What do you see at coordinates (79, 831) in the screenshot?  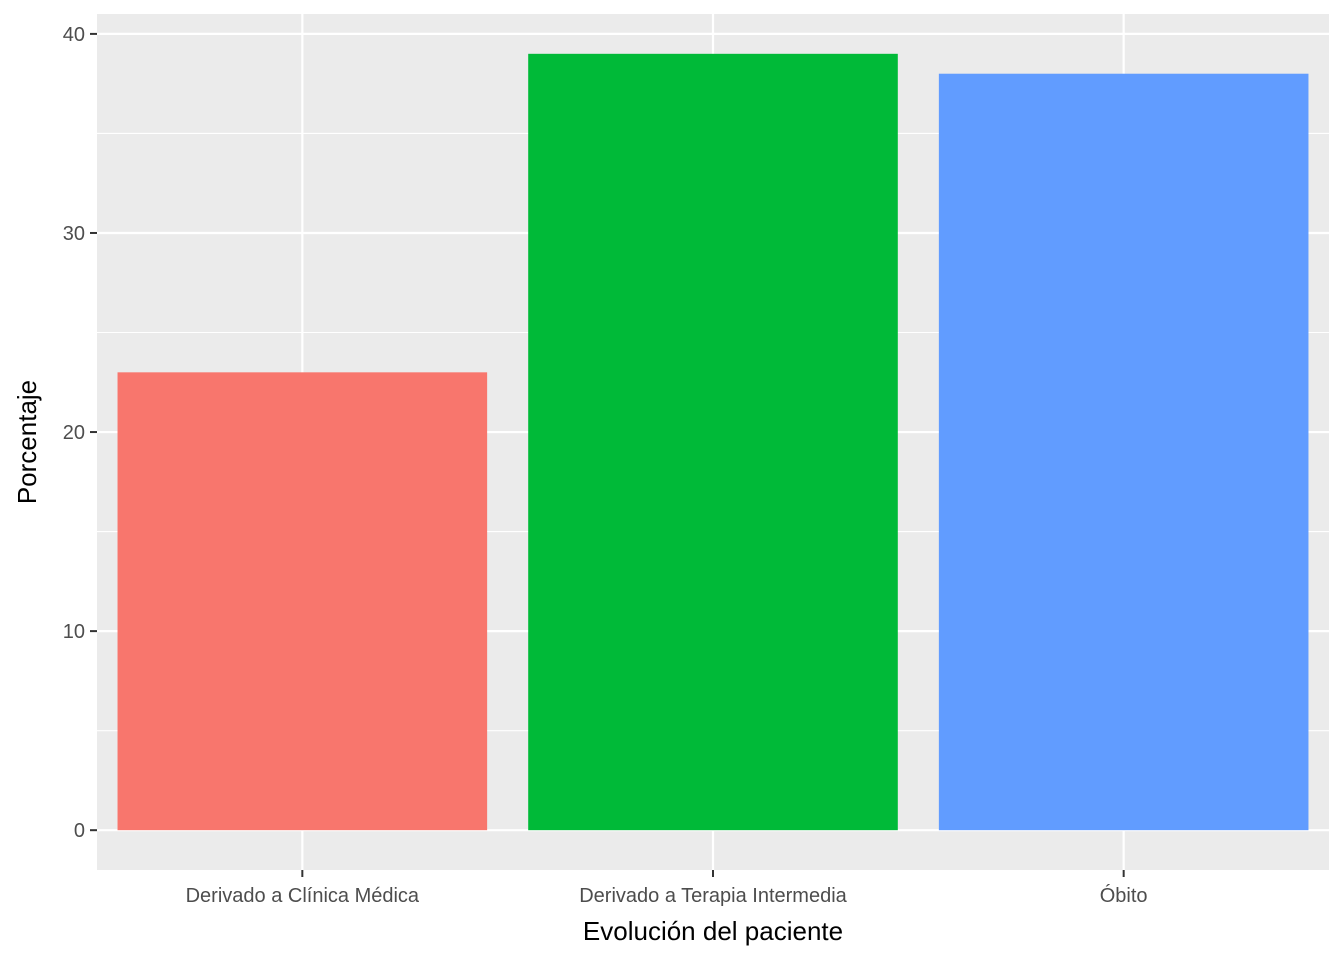 I see `y-tick-label: 0` at bounding box center [79, 831].